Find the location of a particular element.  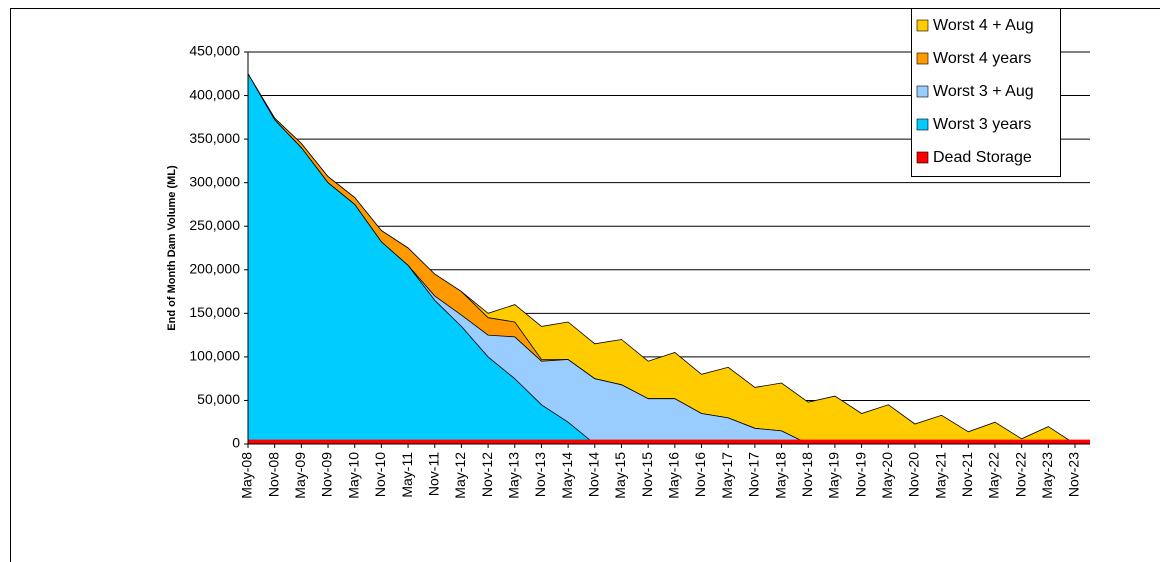

x-tick-label: Nov-15 is located at coordinates (647, 474).